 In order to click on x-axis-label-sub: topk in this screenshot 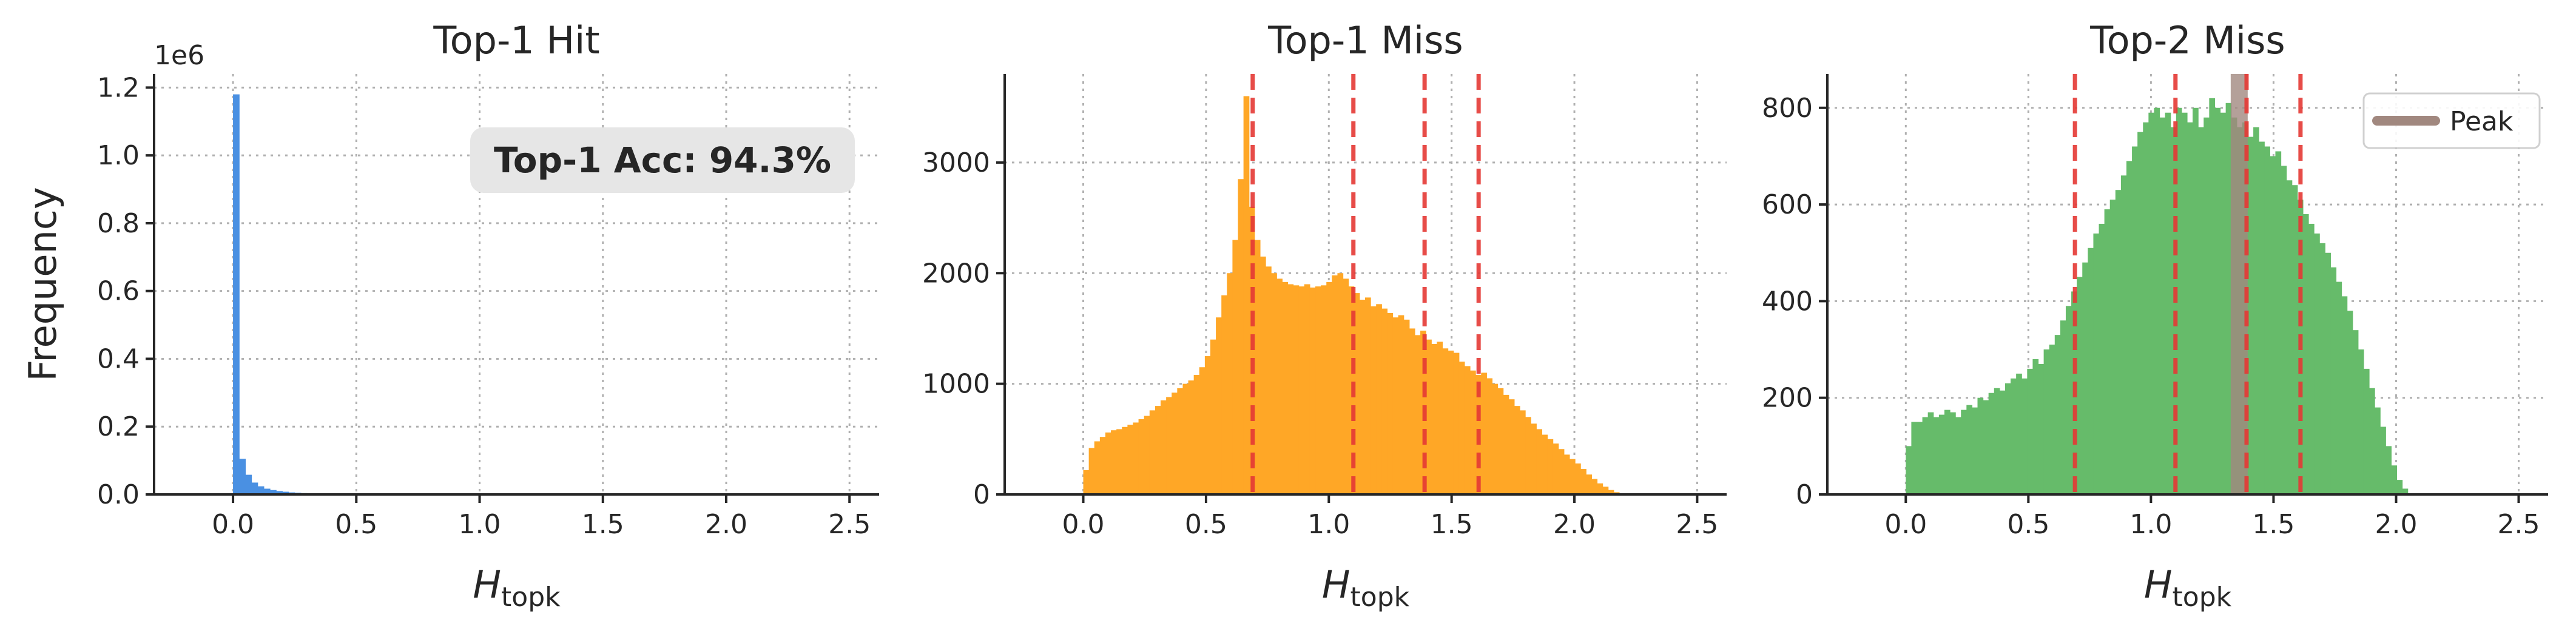, I will do `click(2202, 597)`.